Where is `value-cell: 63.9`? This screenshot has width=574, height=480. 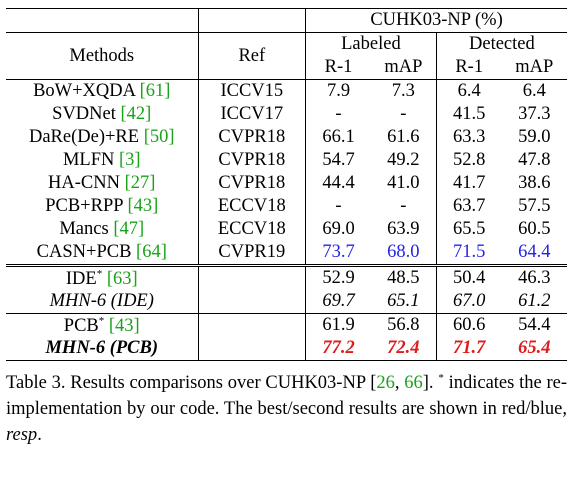
value-cell: 63.9 is located at coordinates (403, 229).